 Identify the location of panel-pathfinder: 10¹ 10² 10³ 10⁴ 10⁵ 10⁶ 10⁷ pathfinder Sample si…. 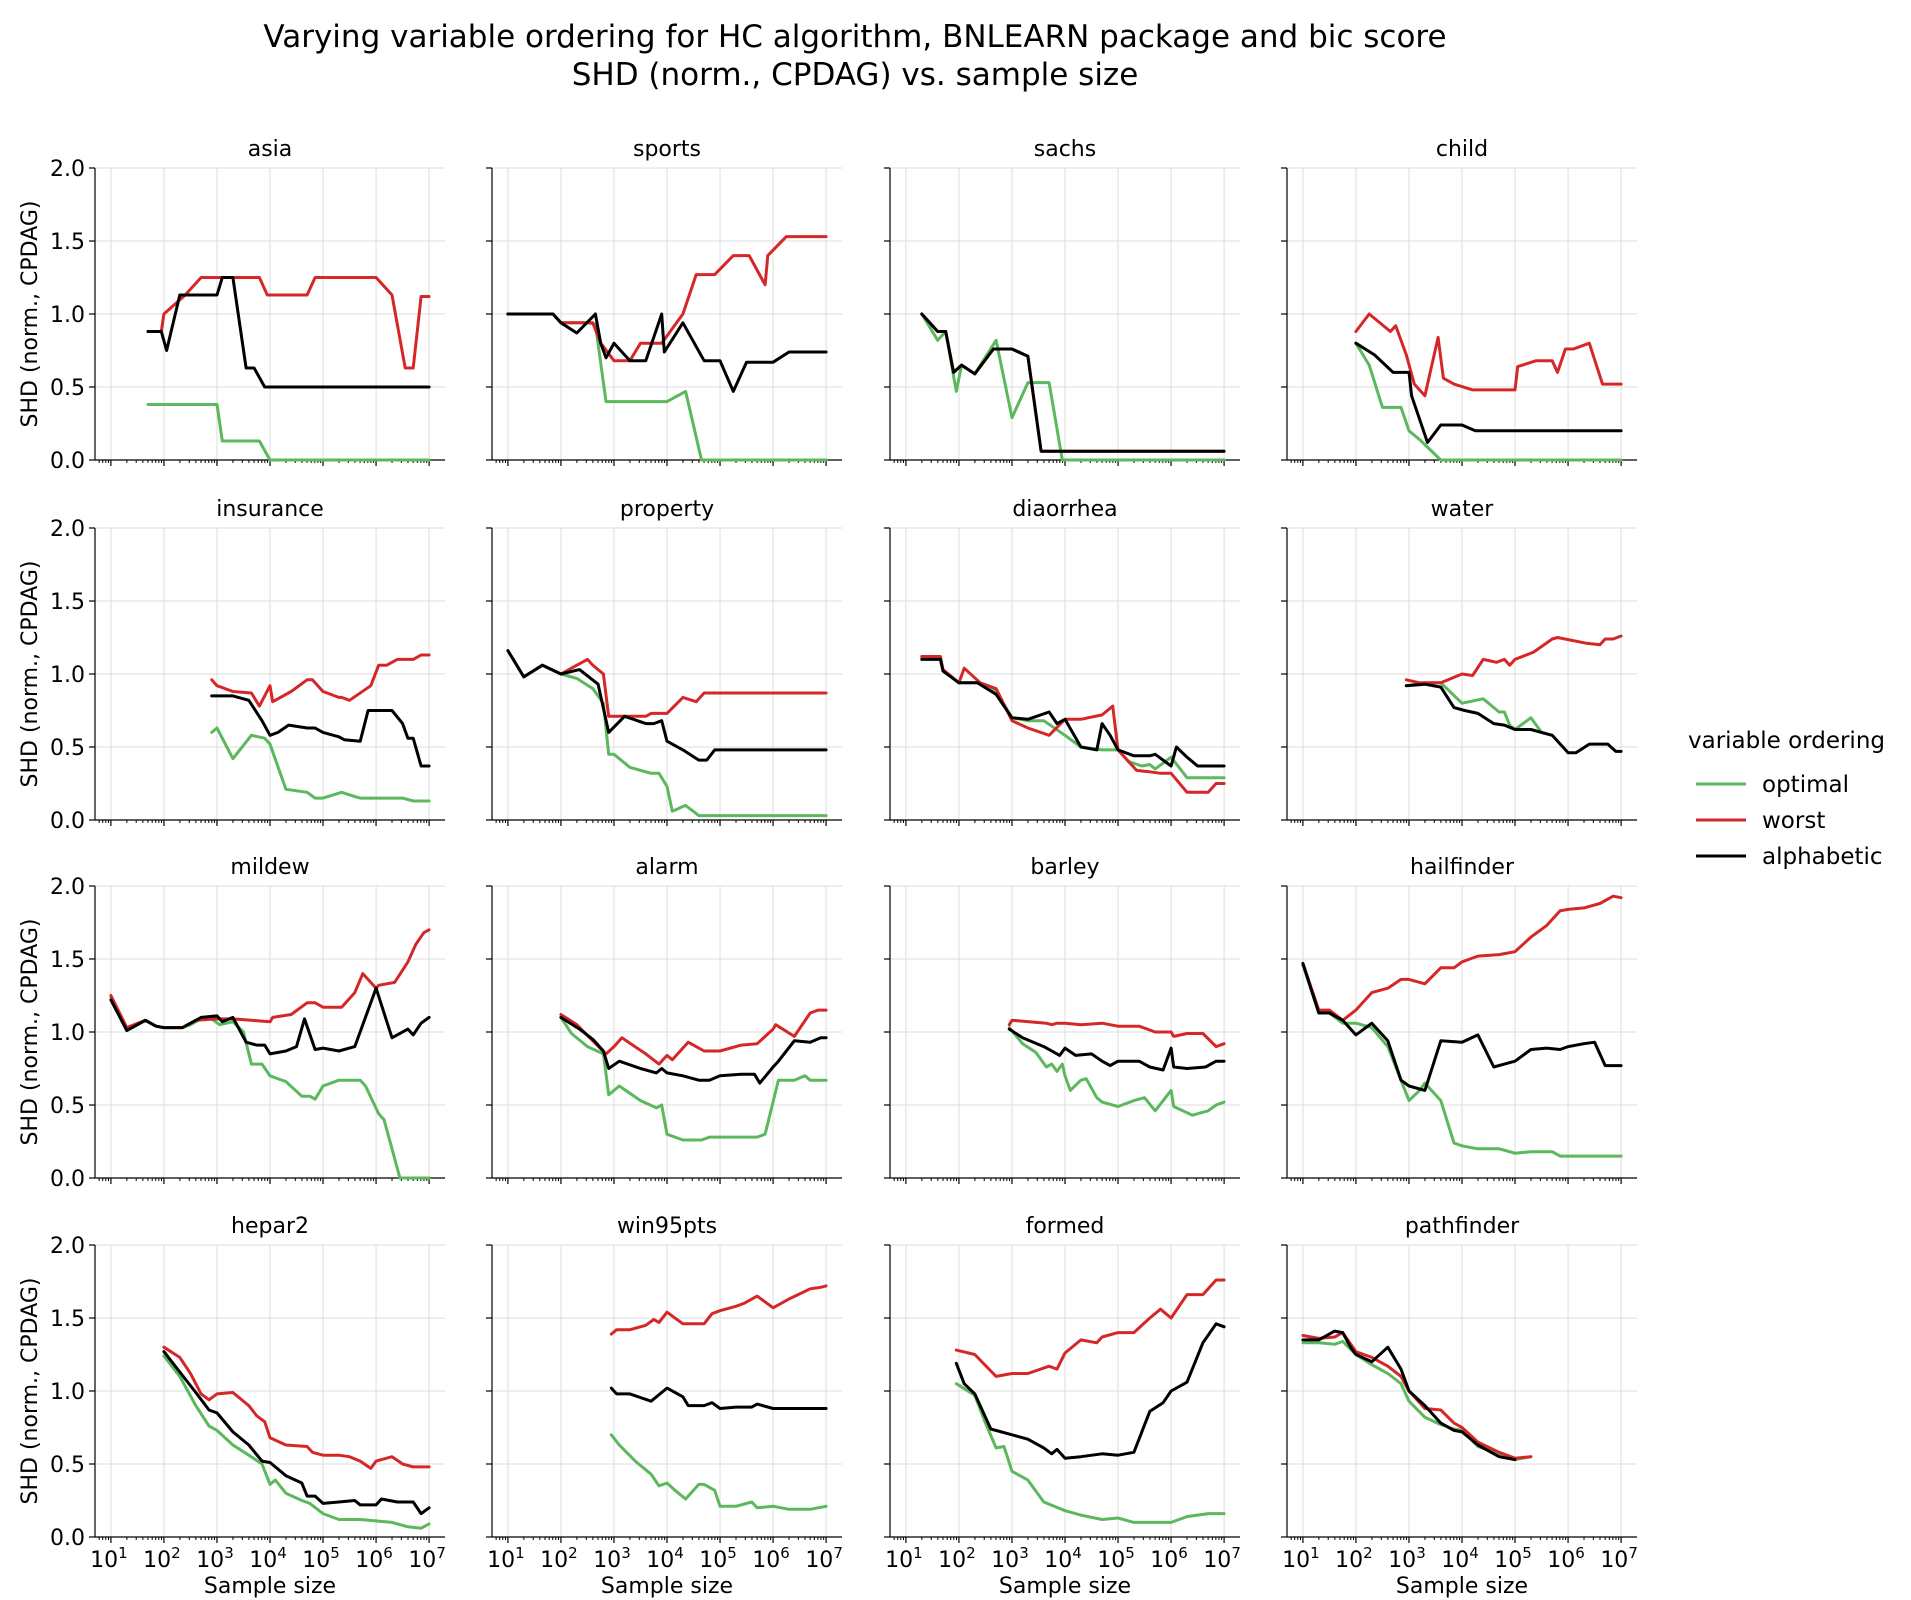
(1459, 1406).